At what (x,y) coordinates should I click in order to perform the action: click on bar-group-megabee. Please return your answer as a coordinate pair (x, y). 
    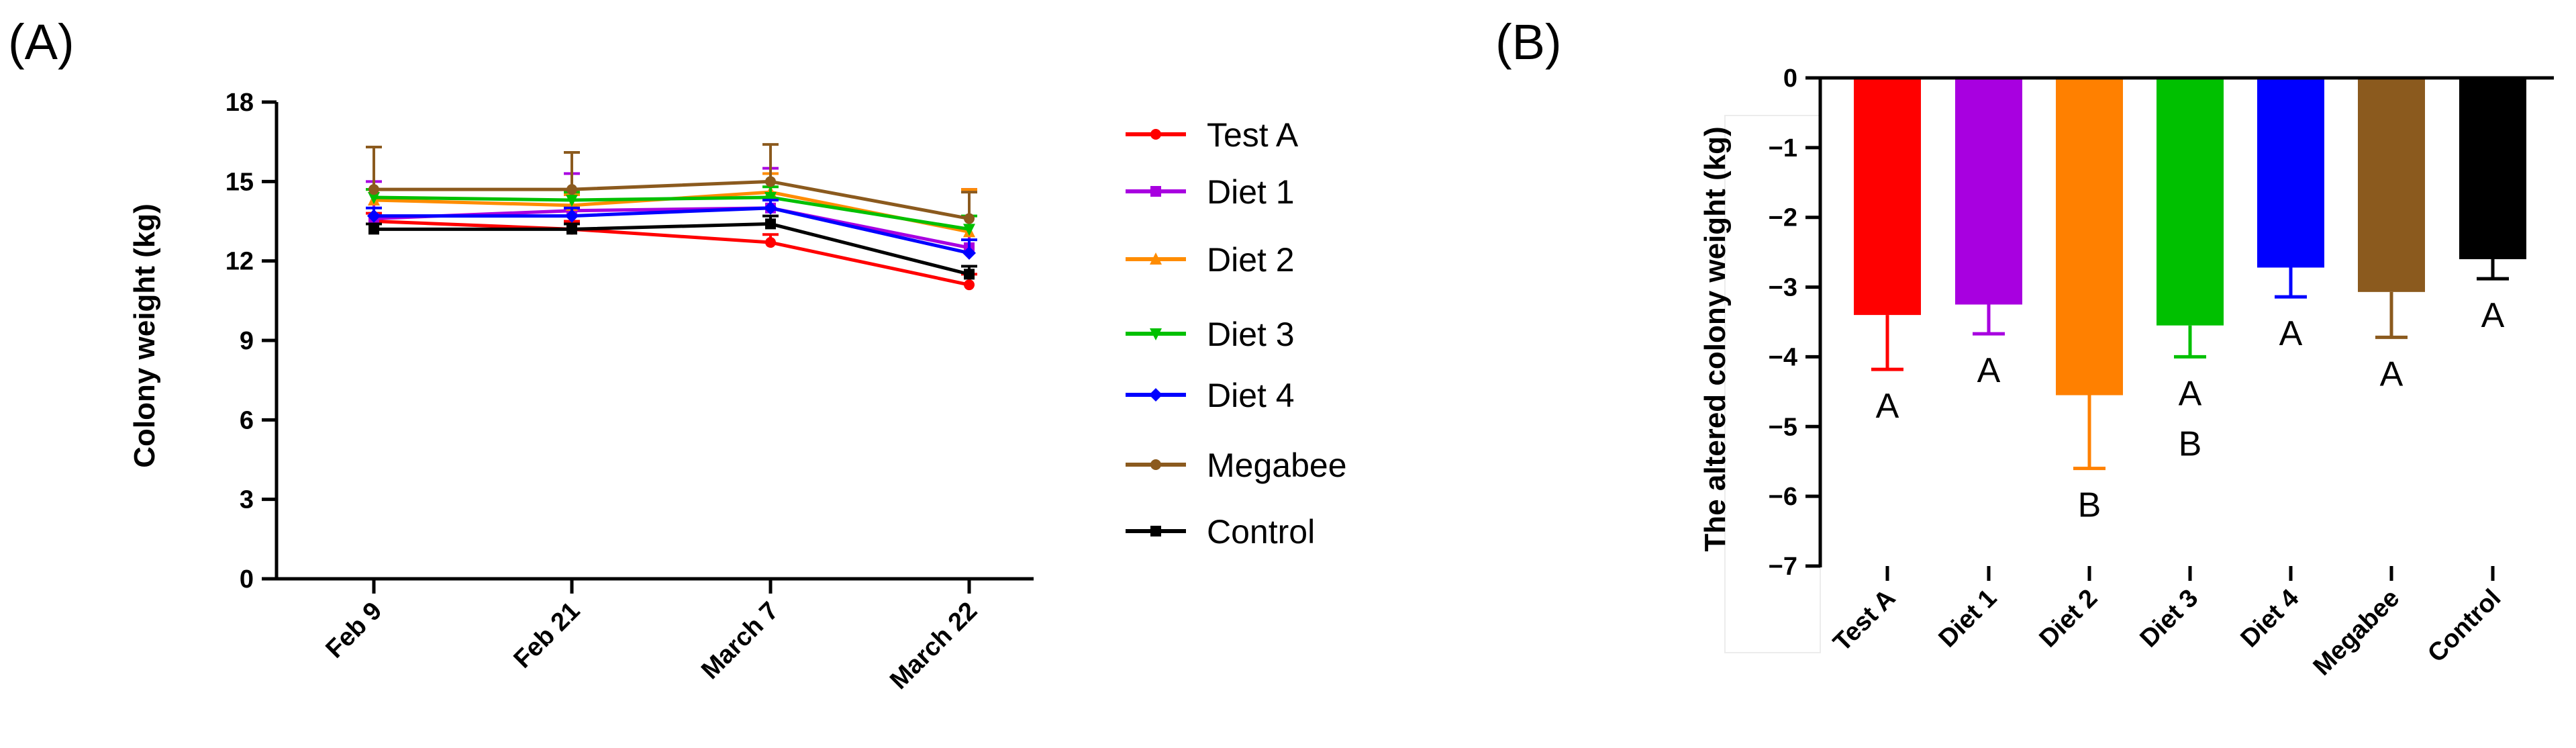
    Looking at the image, I should click on (2391, 208).